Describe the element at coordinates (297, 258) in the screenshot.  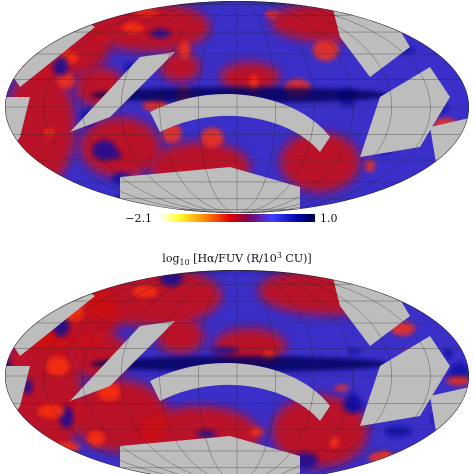
I see `label-part: CU)]` at that location.